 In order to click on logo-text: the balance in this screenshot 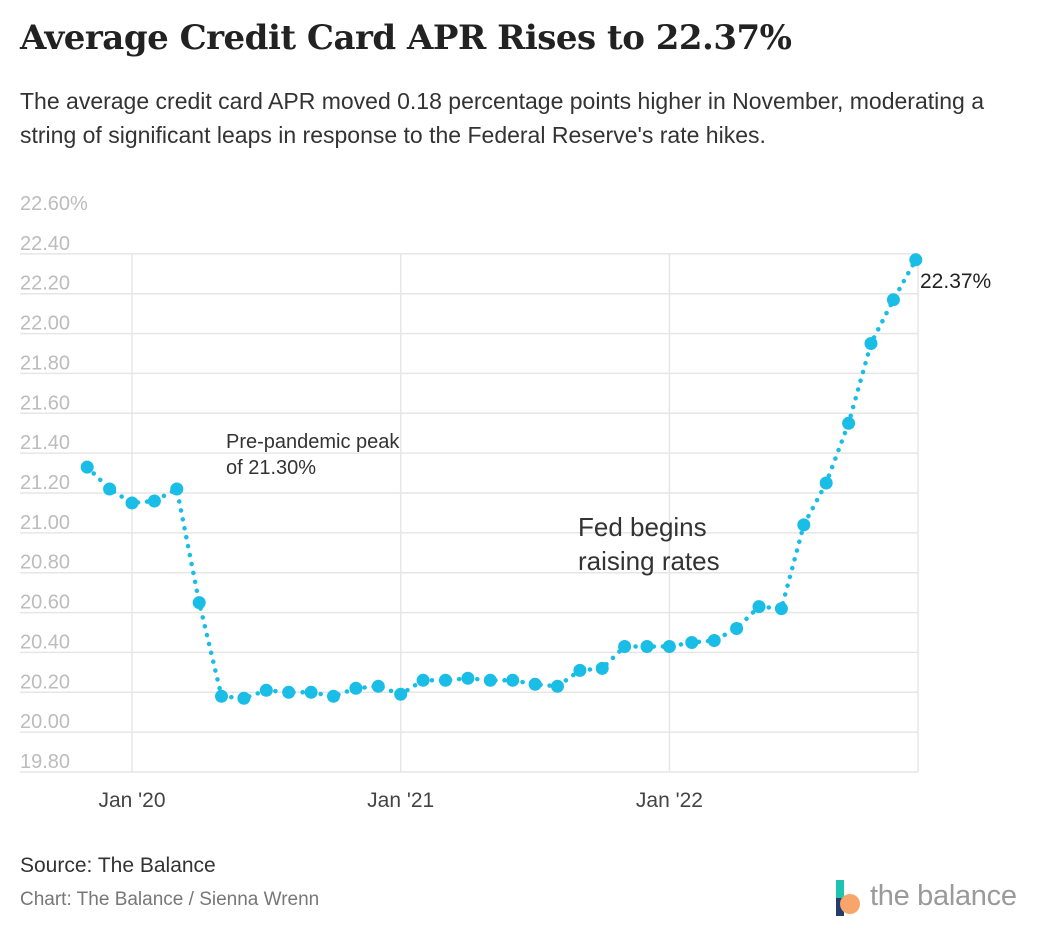, I will do `click(943, 896)`.